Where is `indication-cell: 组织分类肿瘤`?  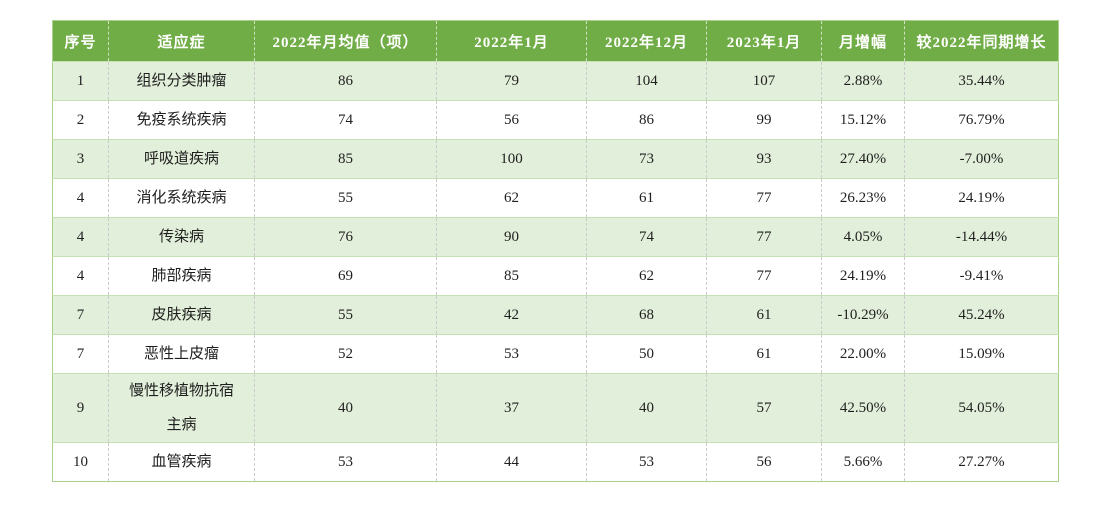 indication-cell: 组织分类肿瘤 is located at coordinates (181, 81).